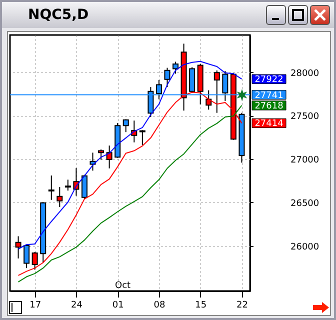 The image size is (336, 320). Describe the element at coordinates (305, 247) in the screenshot. I see `y-tick-label: 26000` at that location.